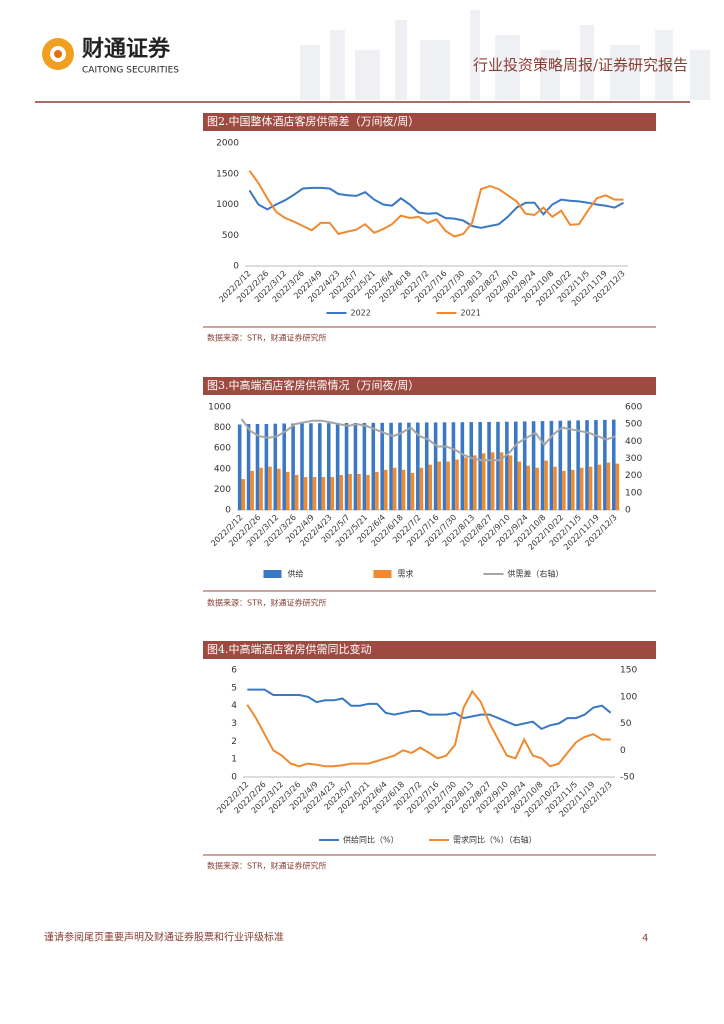  Describe the element at coordinates (234, 688) in the screenshot. I see `y-tick-label: 5` at that location.